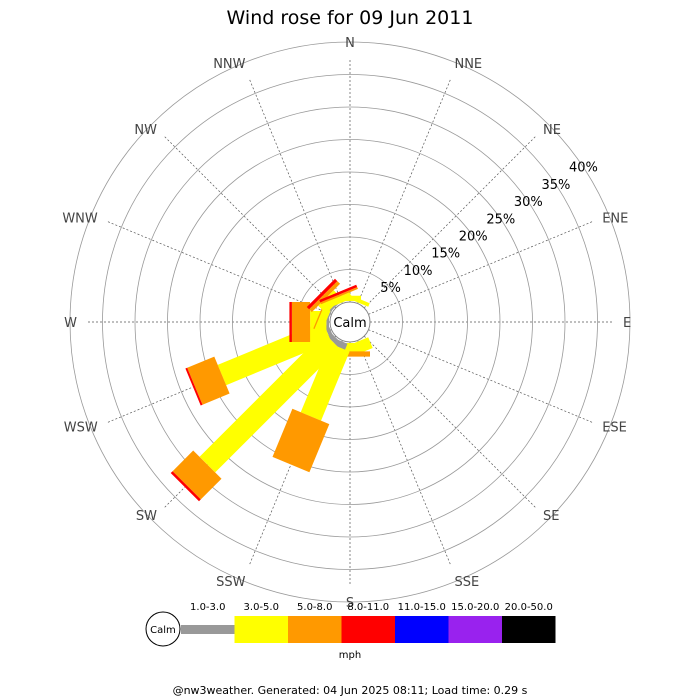 This screenshot has width=700, height=700. Describe the element at coordinates (404, 191) in the screenshot. I see `spoke-nne` at that location.